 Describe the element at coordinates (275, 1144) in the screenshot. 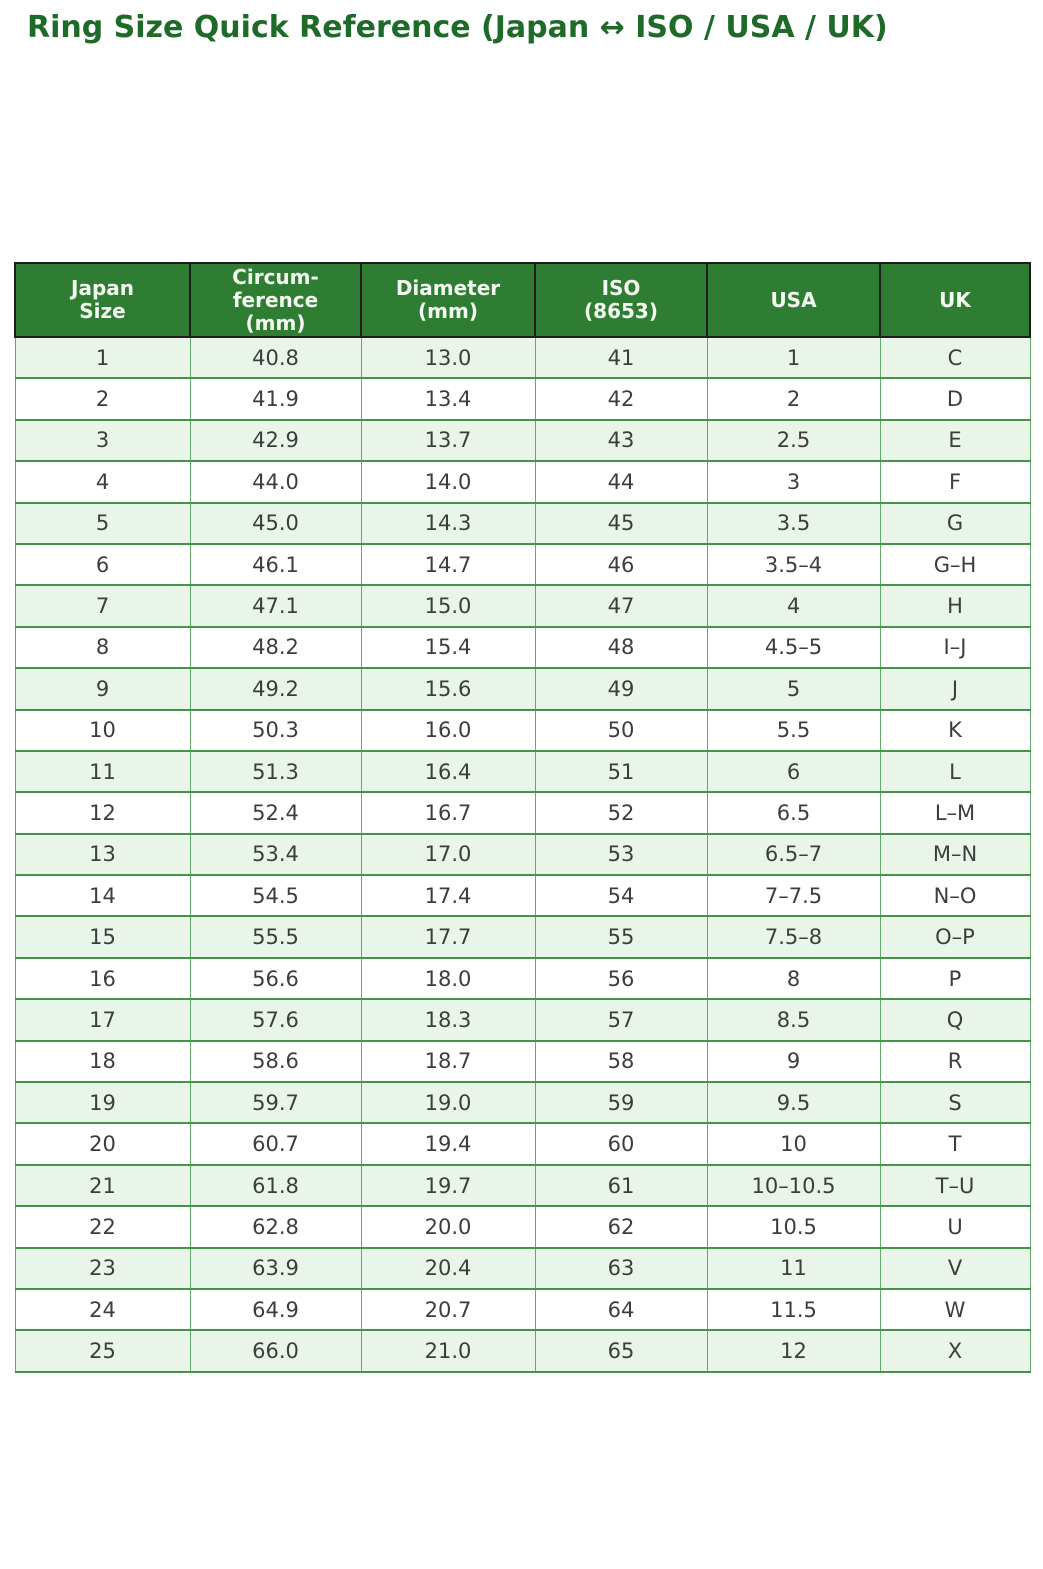

I see `table-cell: 60.7` at that location.